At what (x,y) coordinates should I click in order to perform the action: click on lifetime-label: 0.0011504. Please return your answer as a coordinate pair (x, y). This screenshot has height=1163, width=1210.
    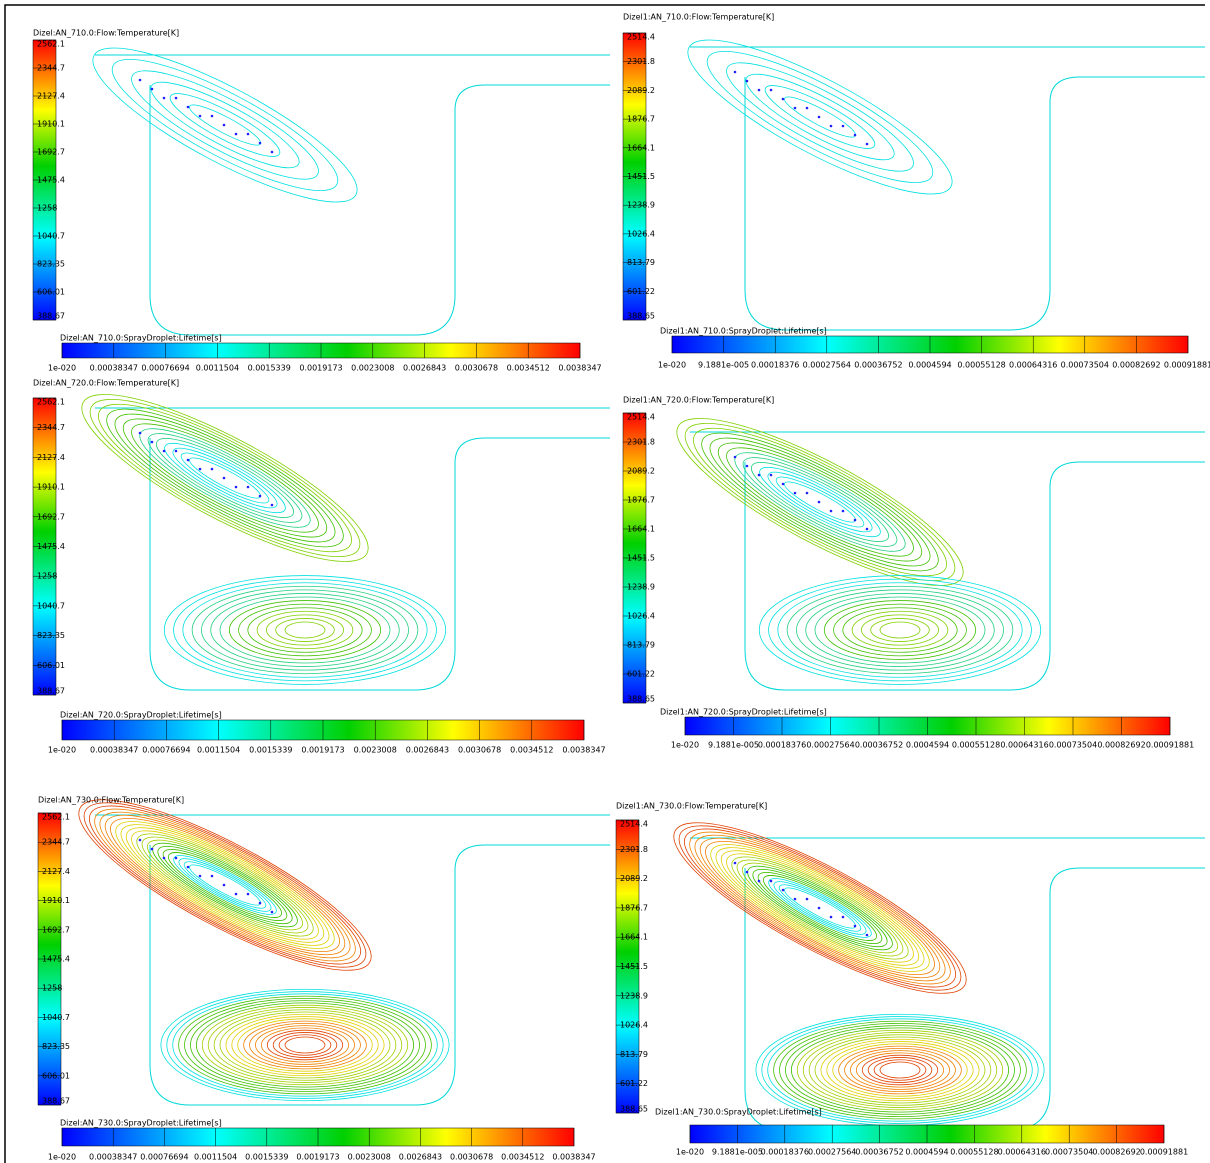
    Looking at the image, I should click on (217, 368).